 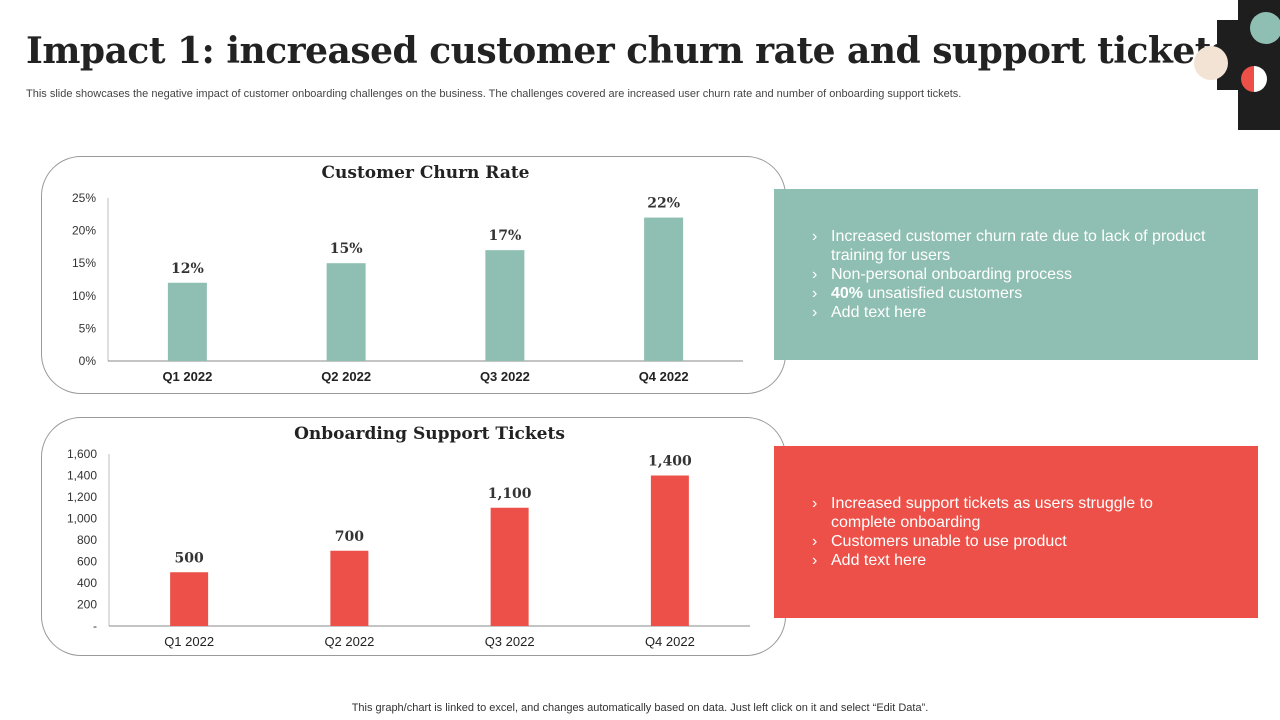 What do you see at coordinates (504, 236) in the screenshot?
I see `data-label: 17%` at bounding box center [504, 236].